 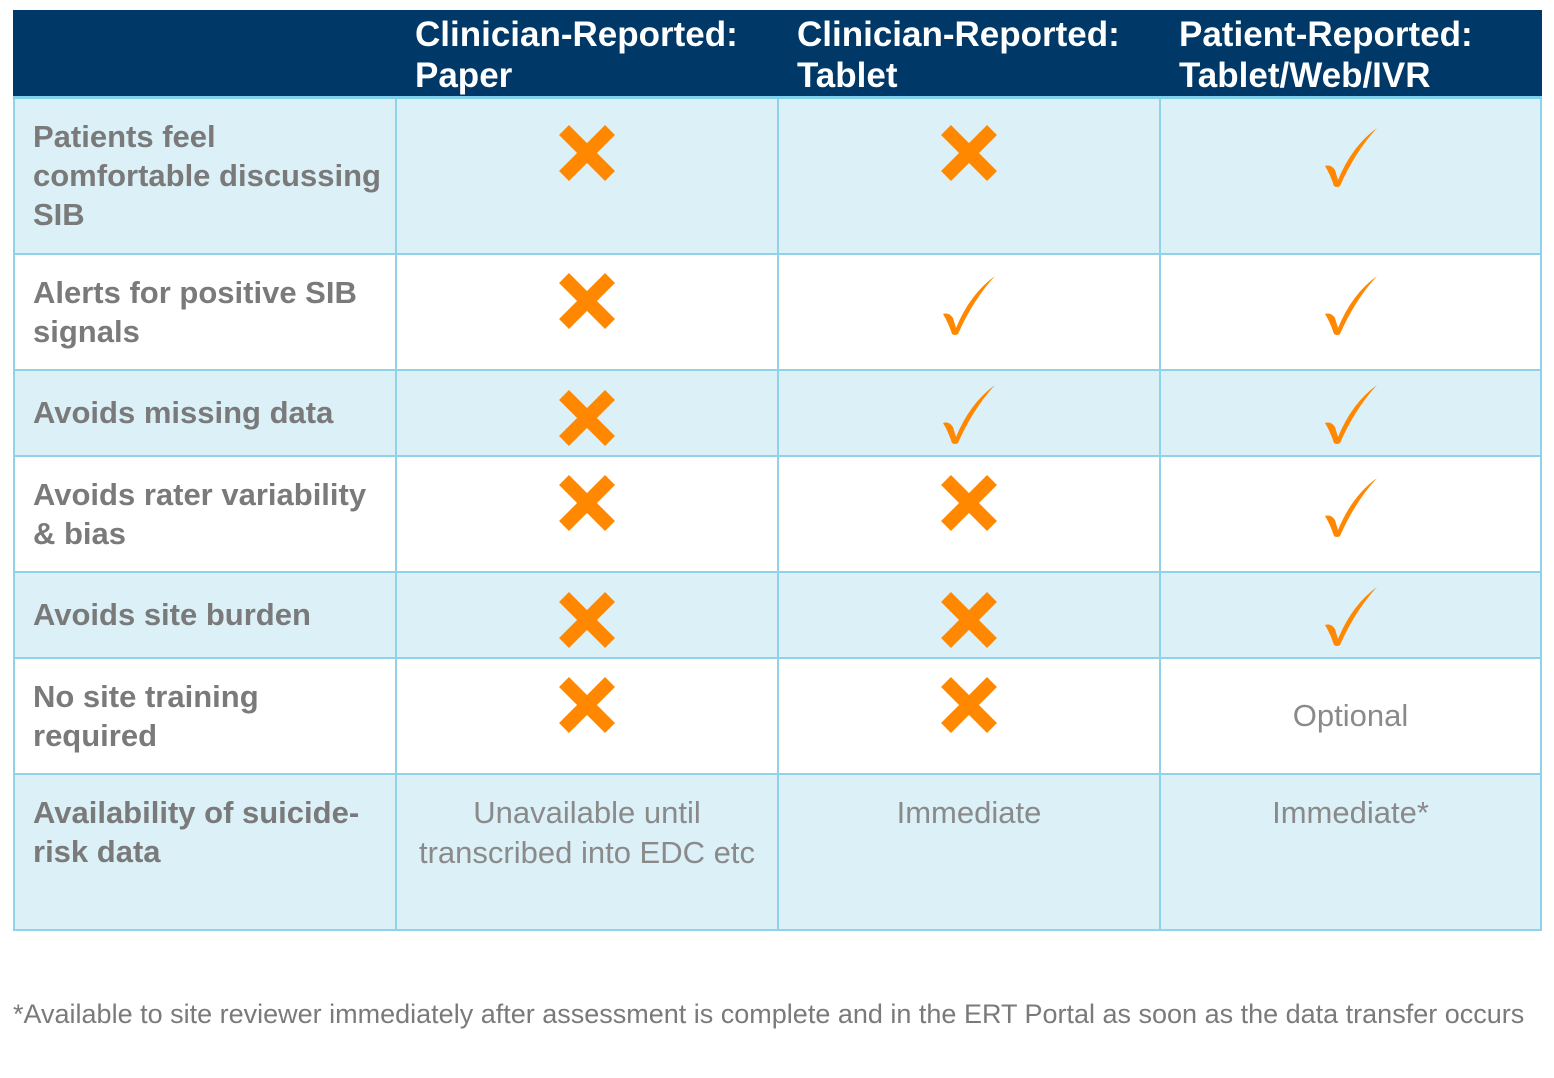 What do you see at coordinates (205, 175) in the screenshot?
I see `row-label: Patients feel comfortable discussing SIB` at bounding box center [205, 175].